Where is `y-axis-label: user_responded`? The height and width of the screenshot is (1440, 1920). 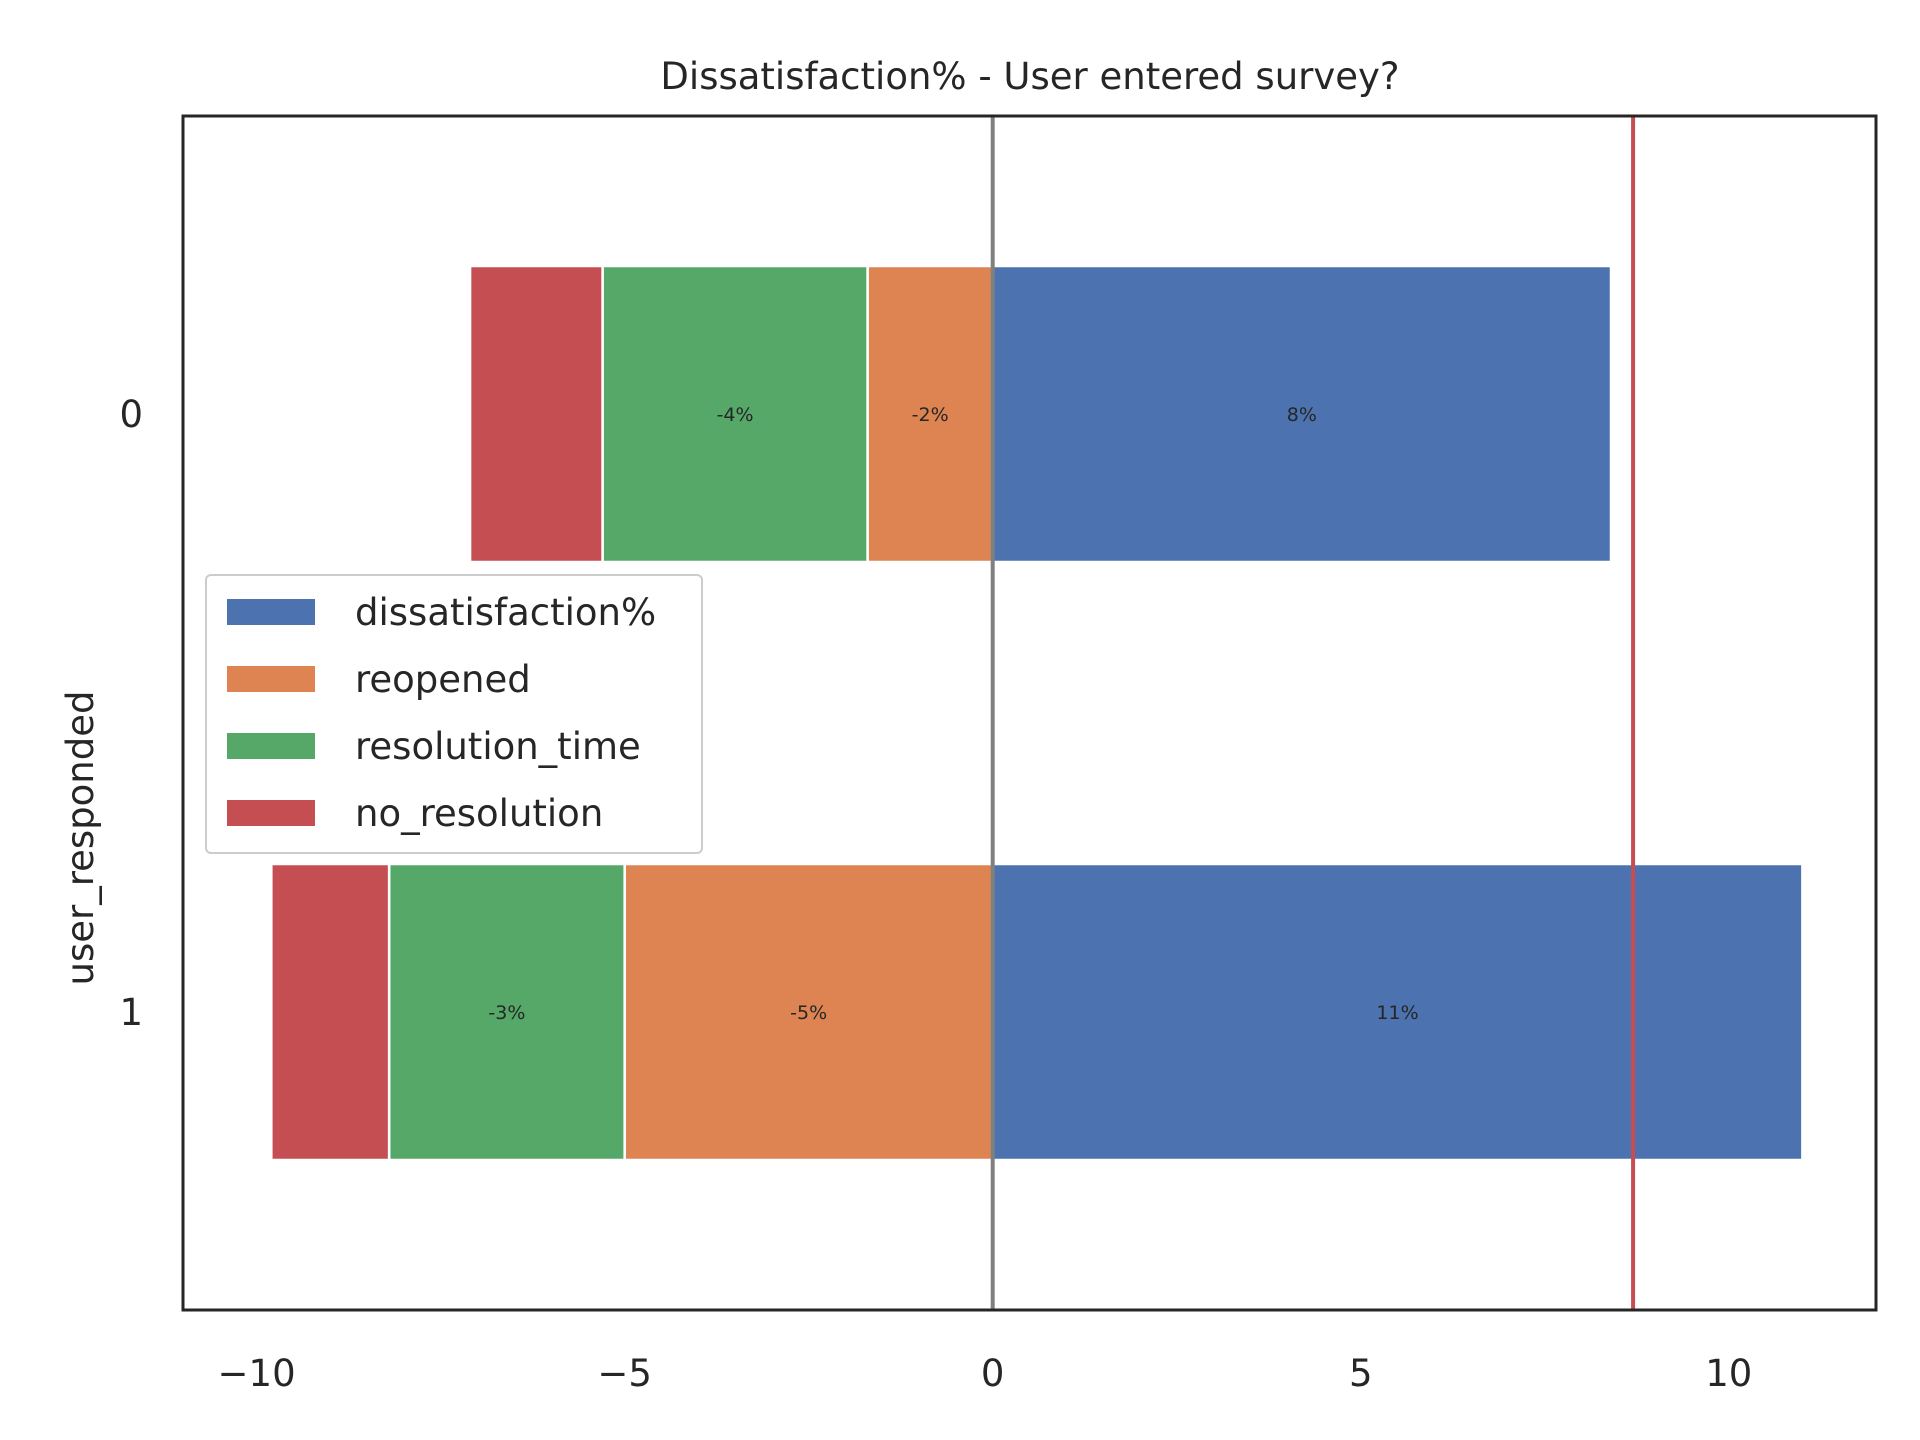 y-axis-label: user_responded is located at coordinates (80, 838).